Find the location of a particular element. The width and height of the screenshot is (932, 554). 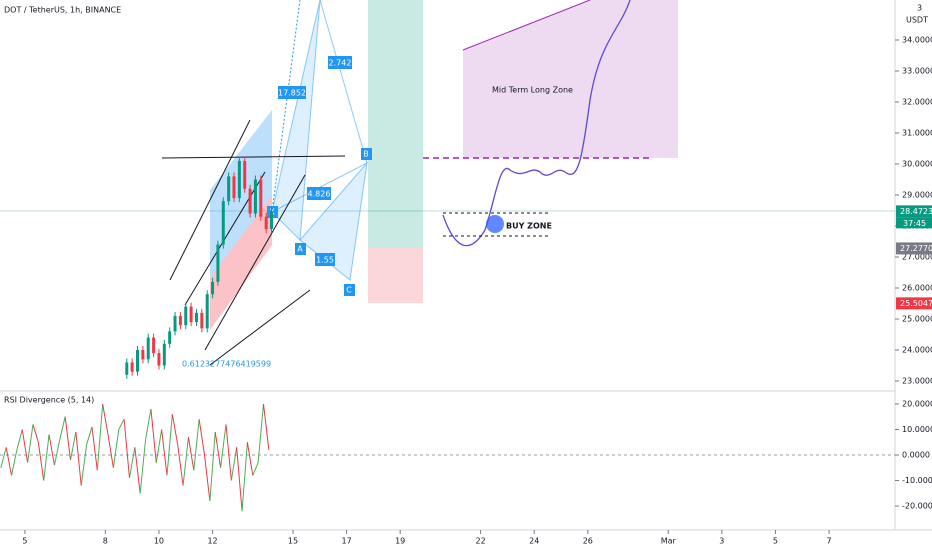

trendlines is located at coordinates (253, 242).